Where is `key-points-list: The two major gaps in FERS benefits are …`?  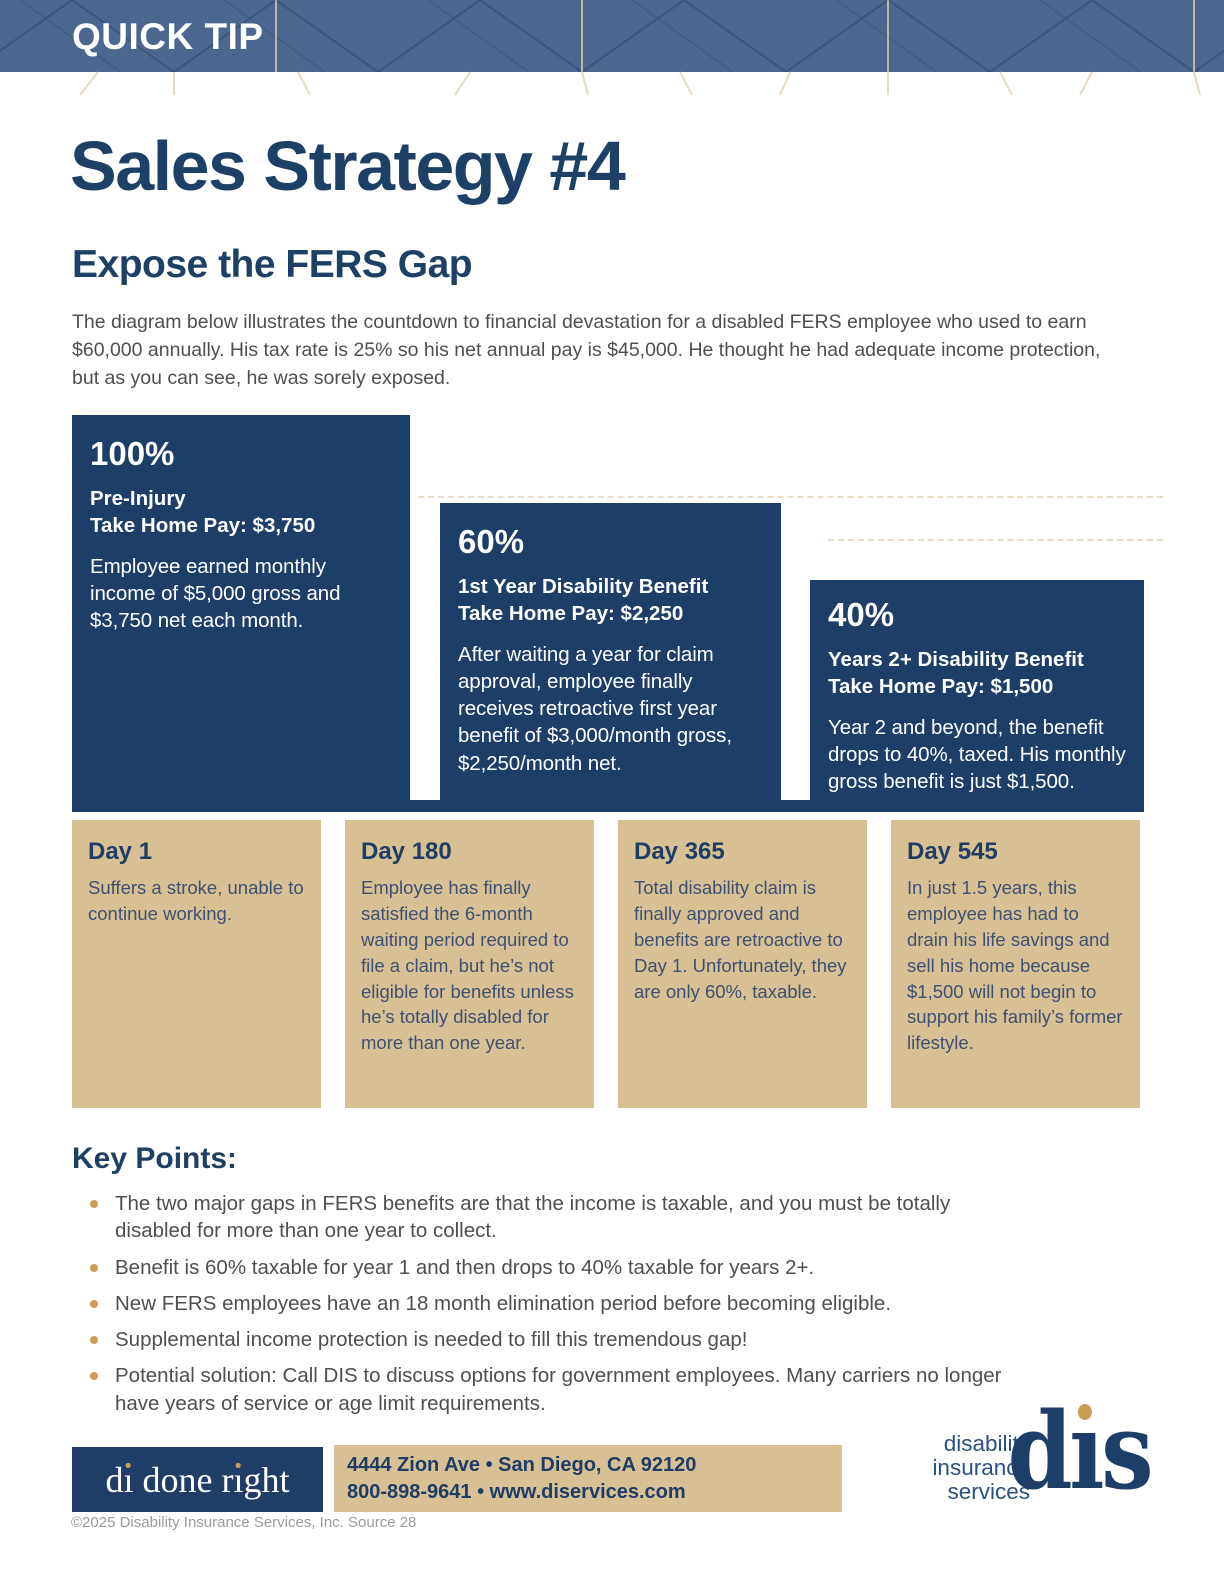 key-points-list: The two major gaps in FERS benefits are … is located at coordinates (558, 1308).